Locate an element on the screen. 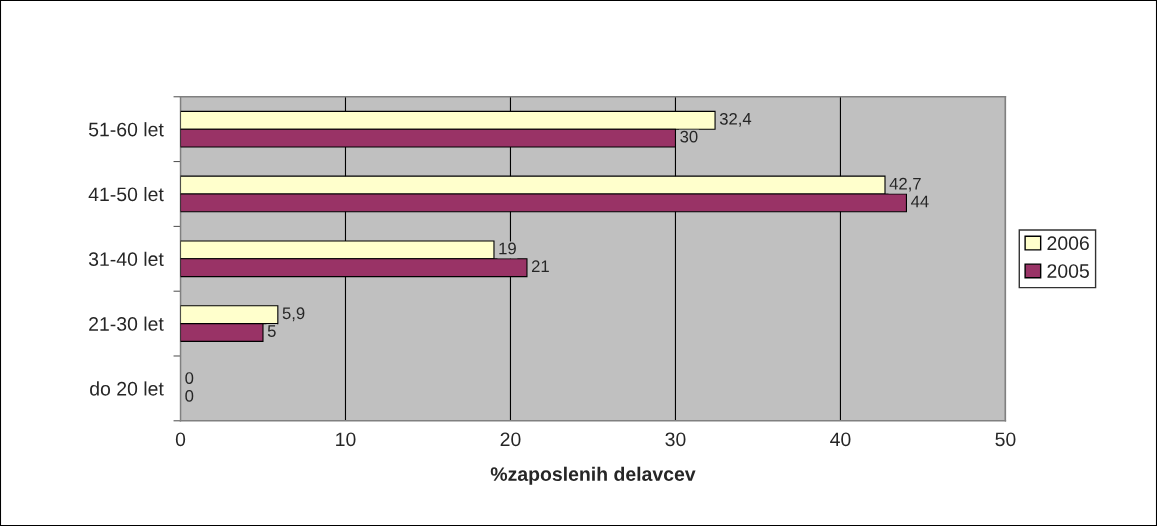 The image size is (1157, 526). legend-label: 2005 is located at coordinates (1068, 271).